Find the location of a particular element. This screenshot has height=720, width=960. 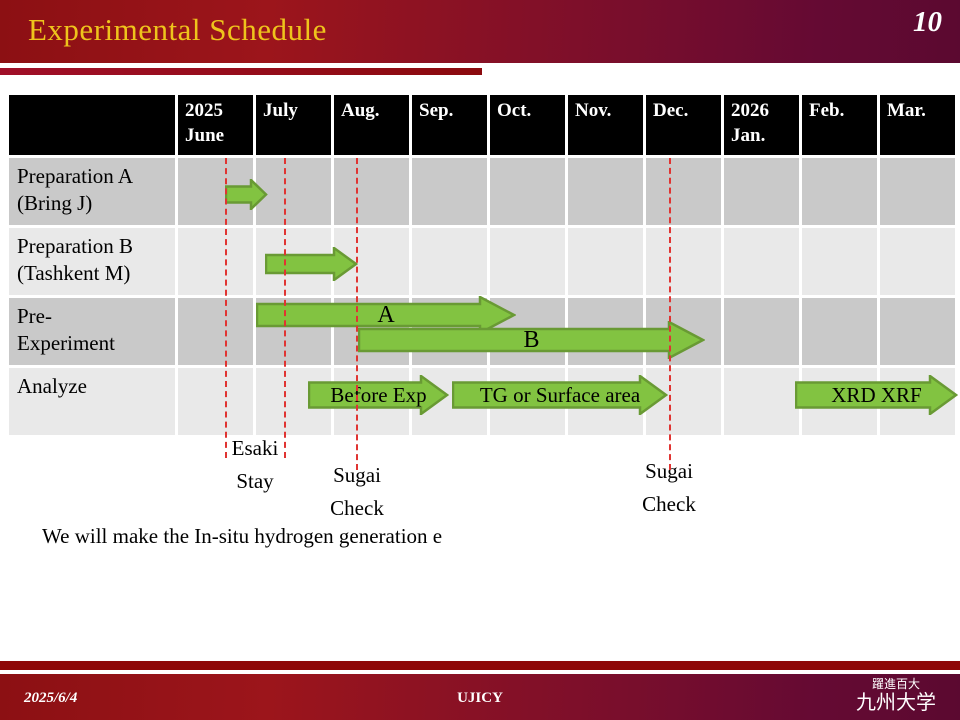

page-title: Experimental Schedule is located at coordinates (177, 29).